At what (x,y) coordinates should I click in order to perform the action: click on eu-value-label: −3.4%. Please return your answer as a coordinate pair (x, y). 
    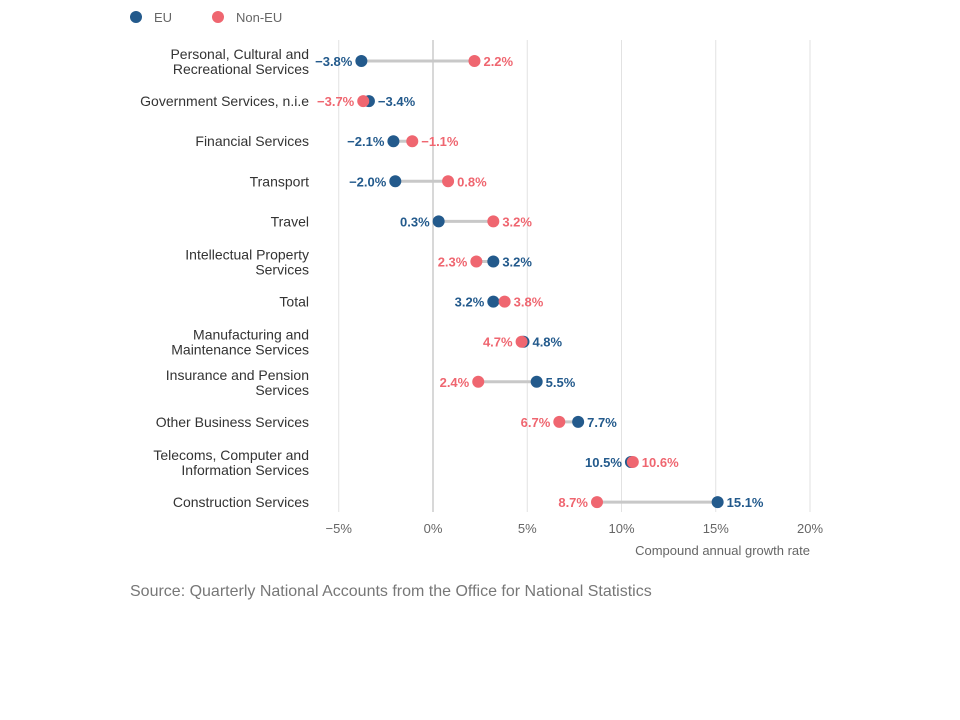
    Looking at the image, I should click on (397, 101).